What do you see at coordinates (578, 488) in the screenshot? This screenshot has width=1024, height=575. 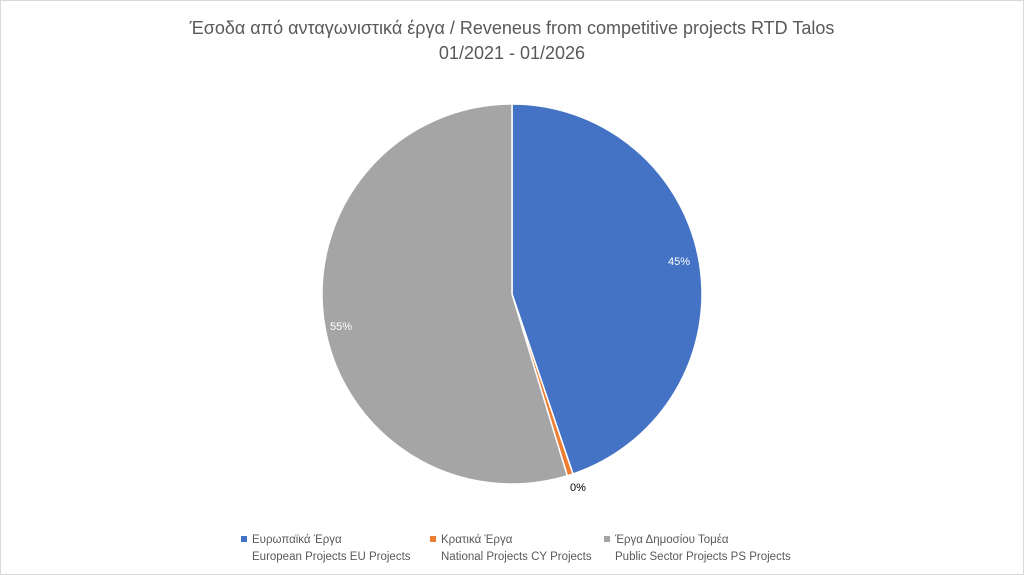 I see `data-label: 0%` at bounding box center [578, 488].